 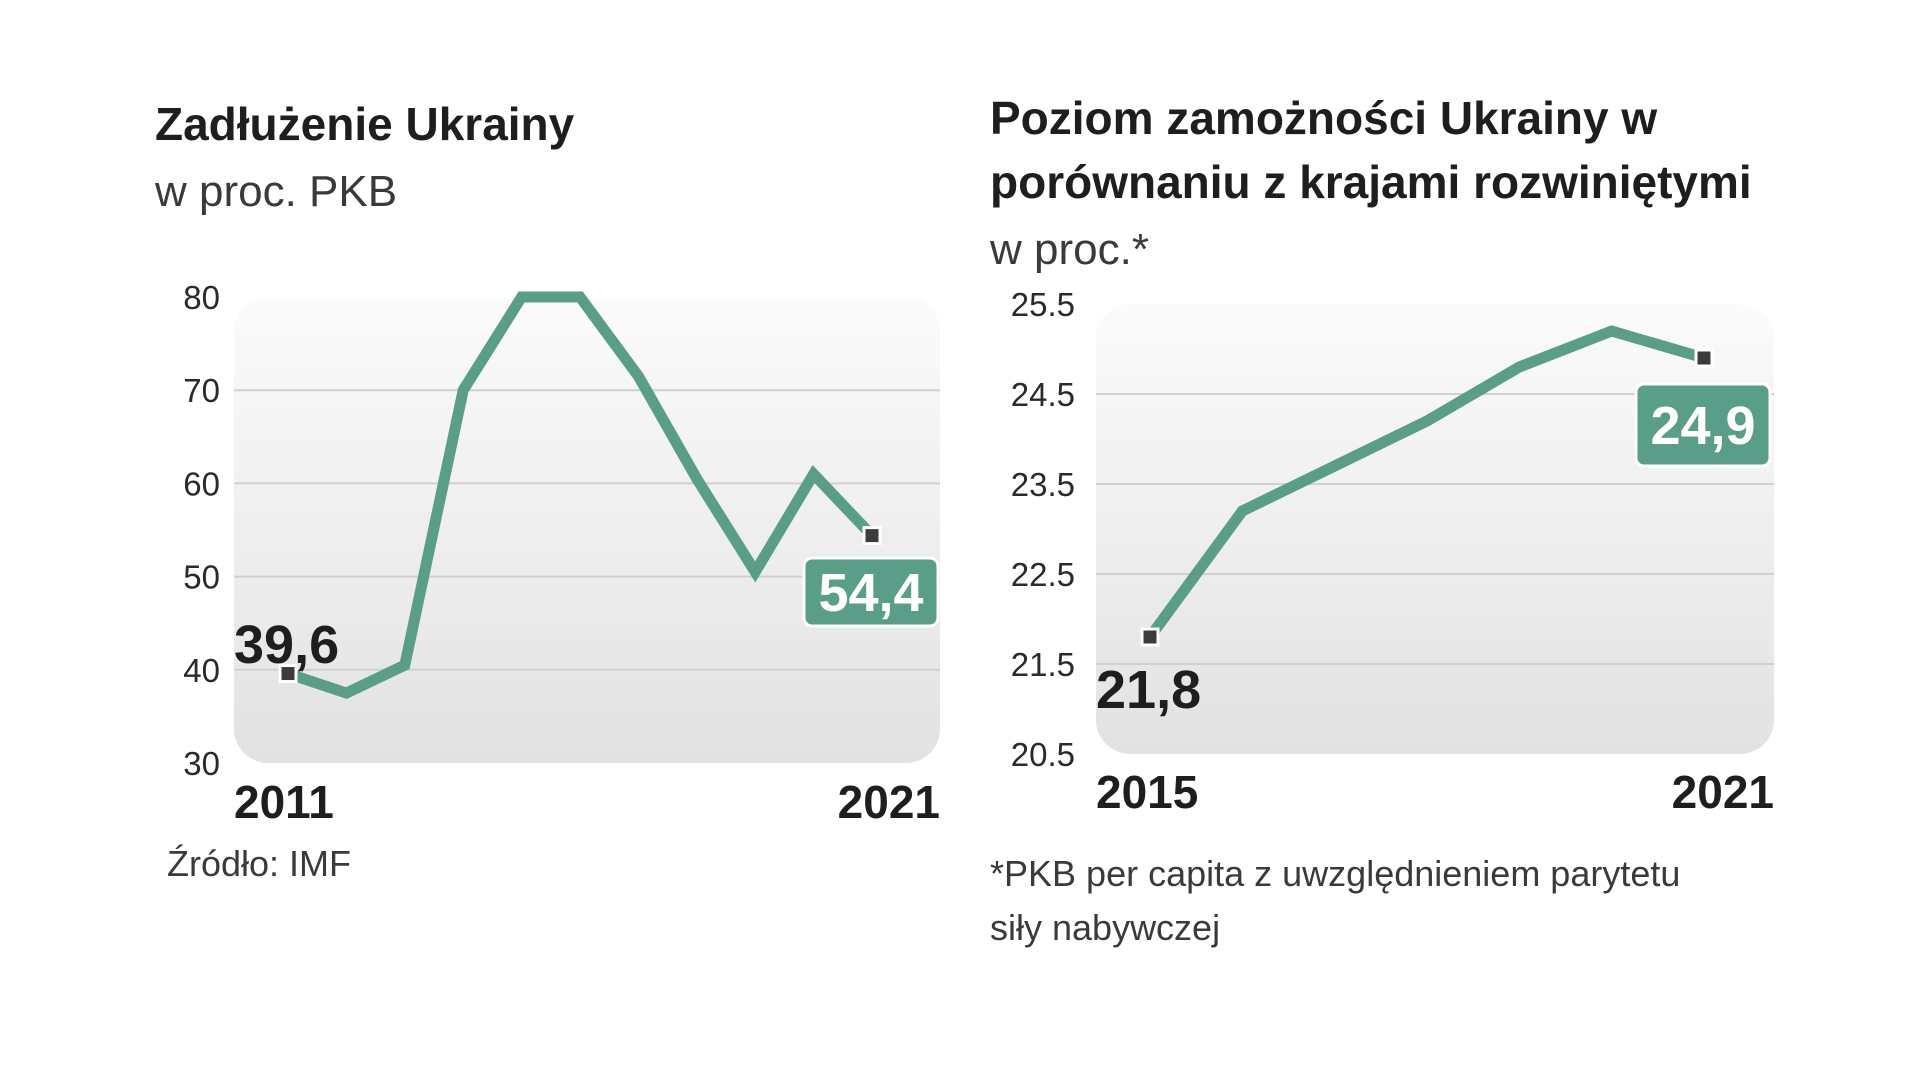 What do you see at coordinates (201, 297) in the screenshot?
I see `y-tick-label: 80` at bounding box center [201, 297].